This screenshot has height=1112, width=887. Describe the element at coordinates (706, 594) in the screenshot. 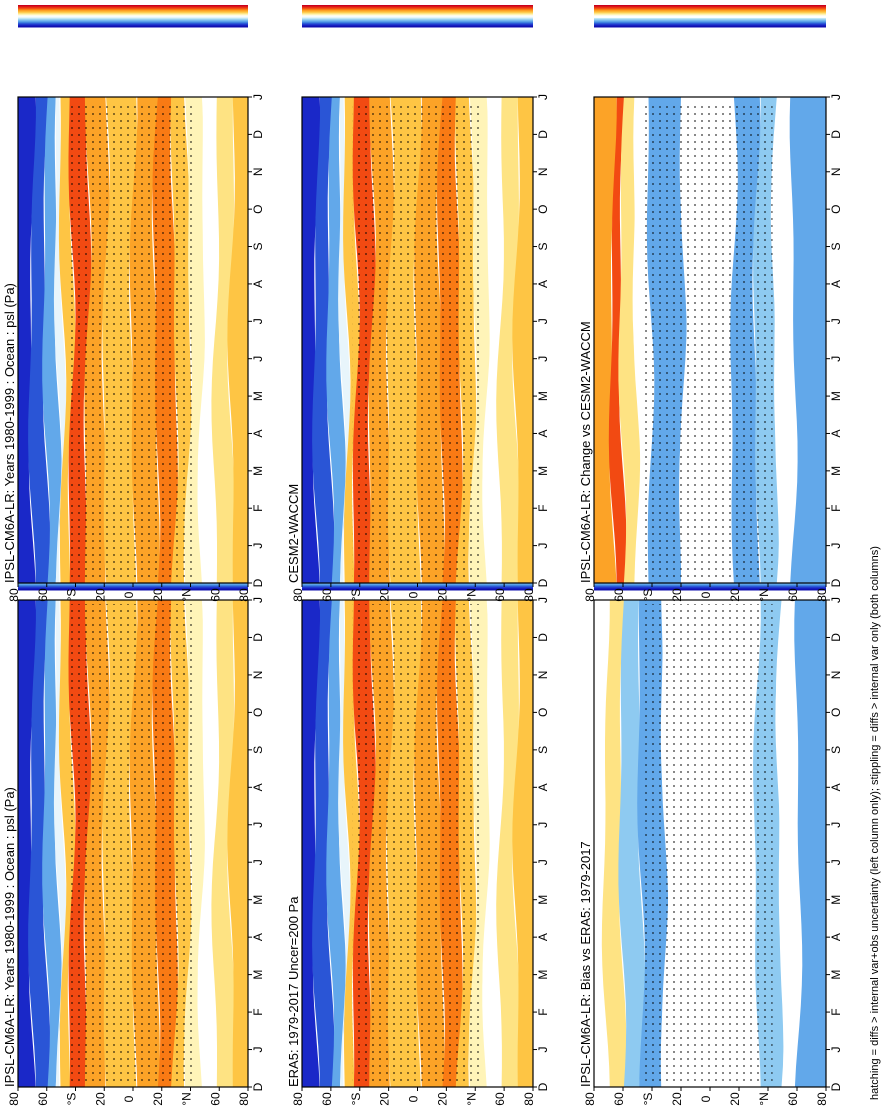

I see `lat-tick-label: 0` at that location.